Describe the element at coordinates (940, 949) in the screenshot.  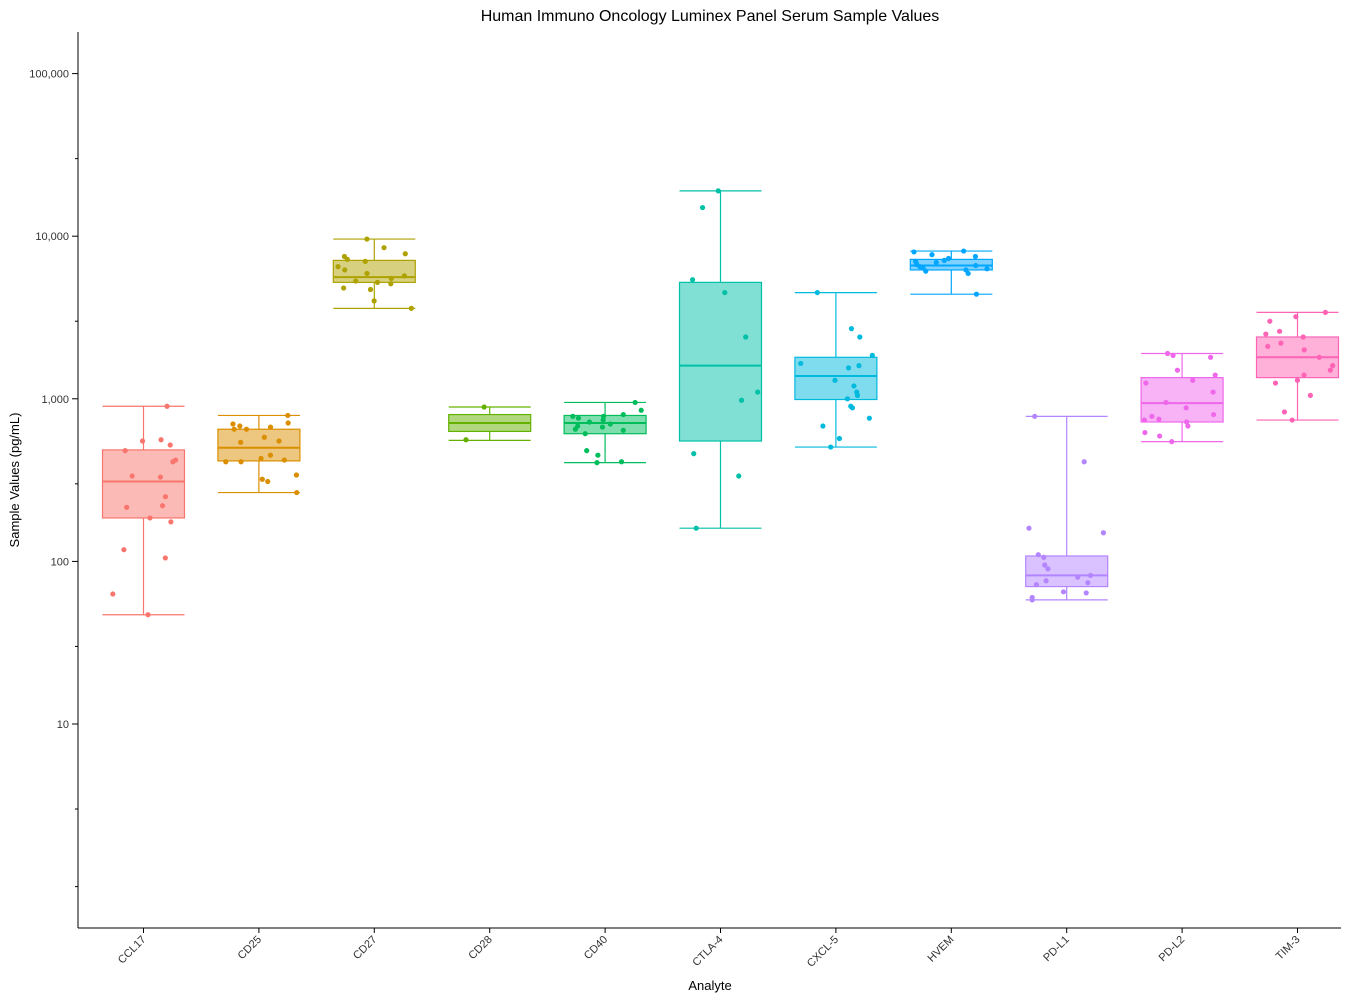
I see `x-tick-label: HVEM` at that location.